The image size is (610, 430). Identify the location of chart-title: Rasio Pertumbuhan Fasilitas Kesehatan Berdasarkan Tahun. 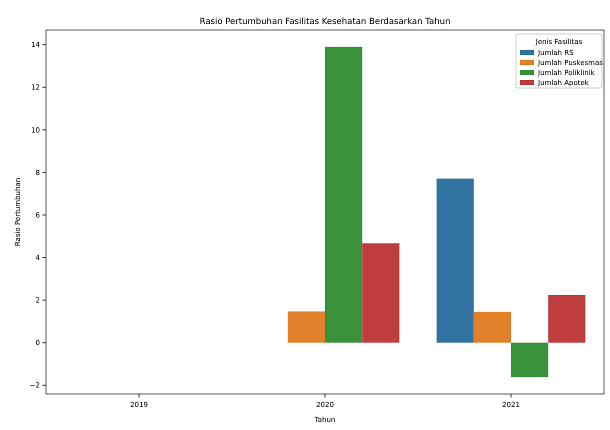
(325, 22).